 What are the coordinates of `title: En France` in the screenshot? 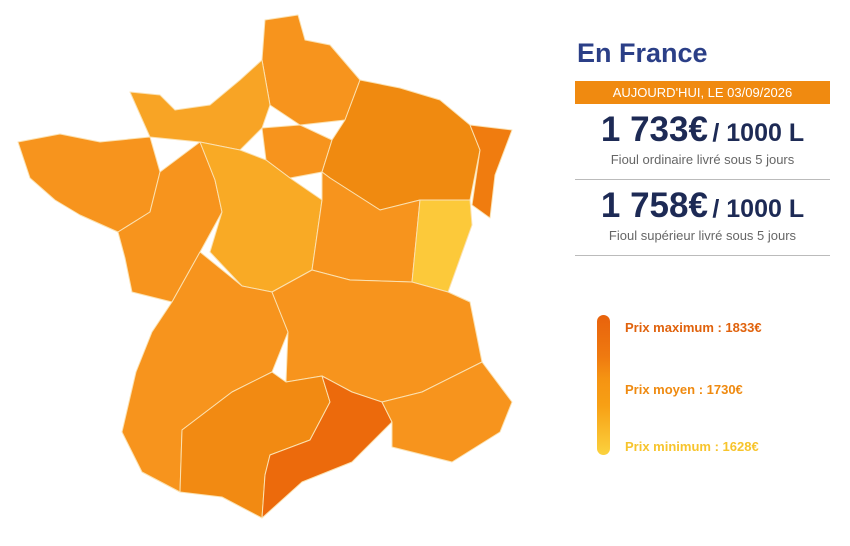 It's located at (642, 53).